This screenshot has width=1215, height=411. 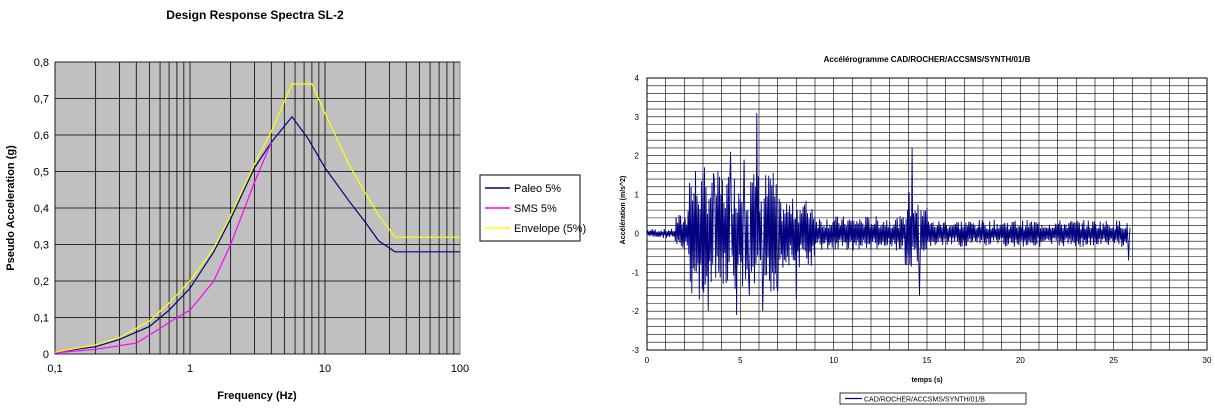 I want to click on y-tick-label: 4, so click(x=637, y=78).